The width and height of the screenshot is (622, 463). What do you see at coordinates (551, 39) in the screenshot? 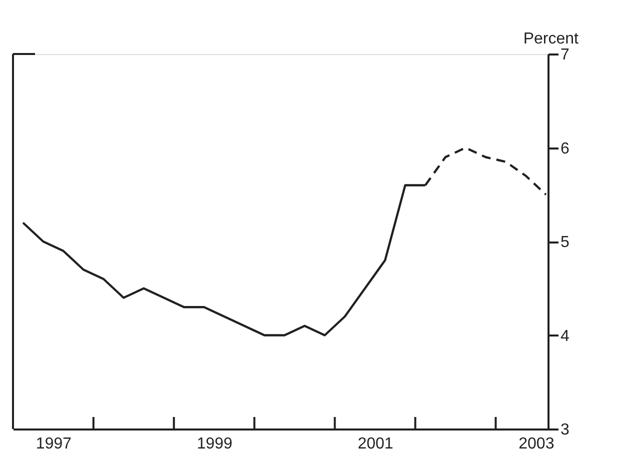
I see `y-axis-title: Percent` at bounding box center [551, 39].